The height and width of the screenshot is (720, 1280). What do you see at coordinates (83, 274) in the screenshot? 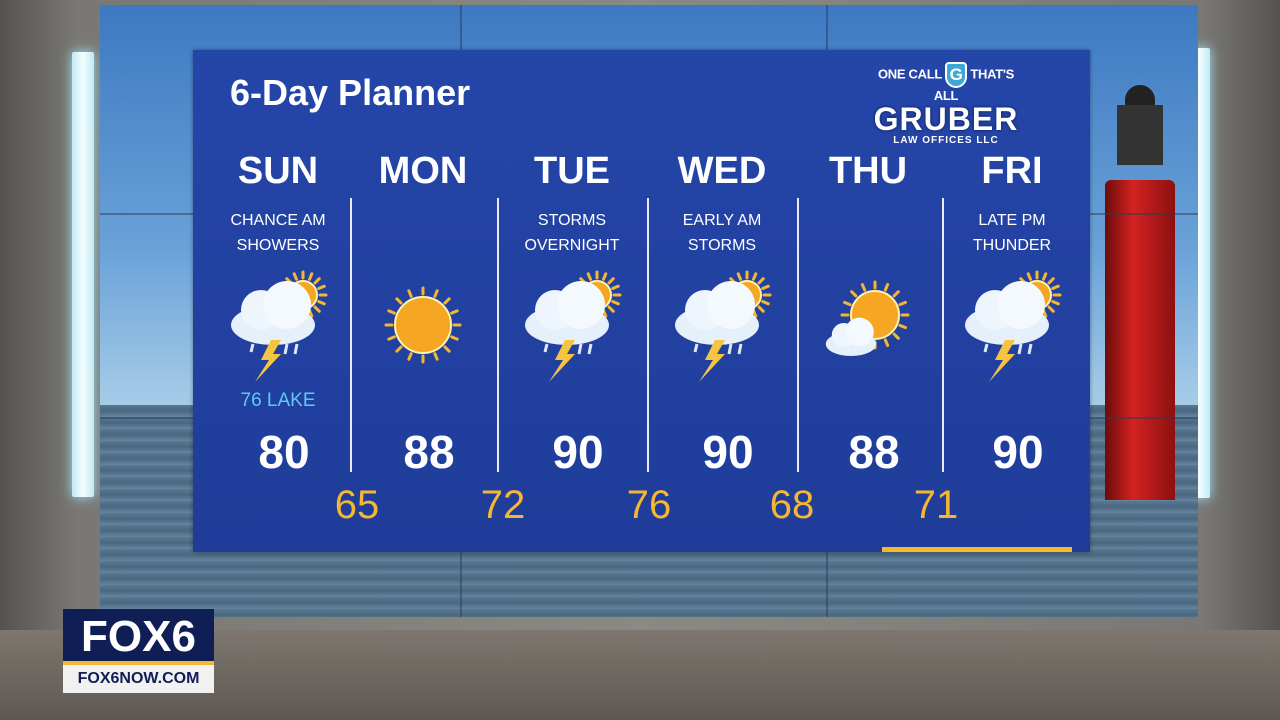
I see `light-strip-left` at bounding box center [83, 274].